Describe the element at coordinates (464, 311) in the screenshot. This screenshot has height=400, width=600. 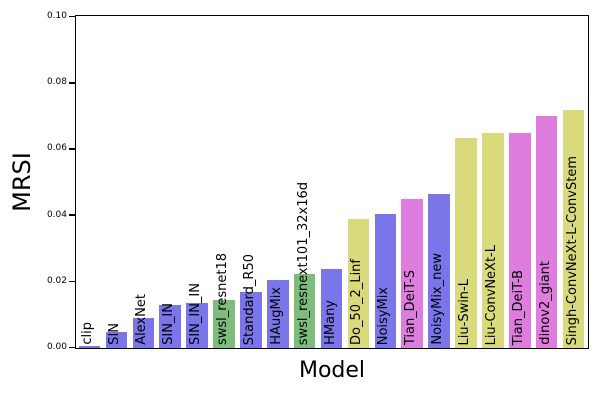
I see `x-tick-label: Liu-Swin-L` at that location.